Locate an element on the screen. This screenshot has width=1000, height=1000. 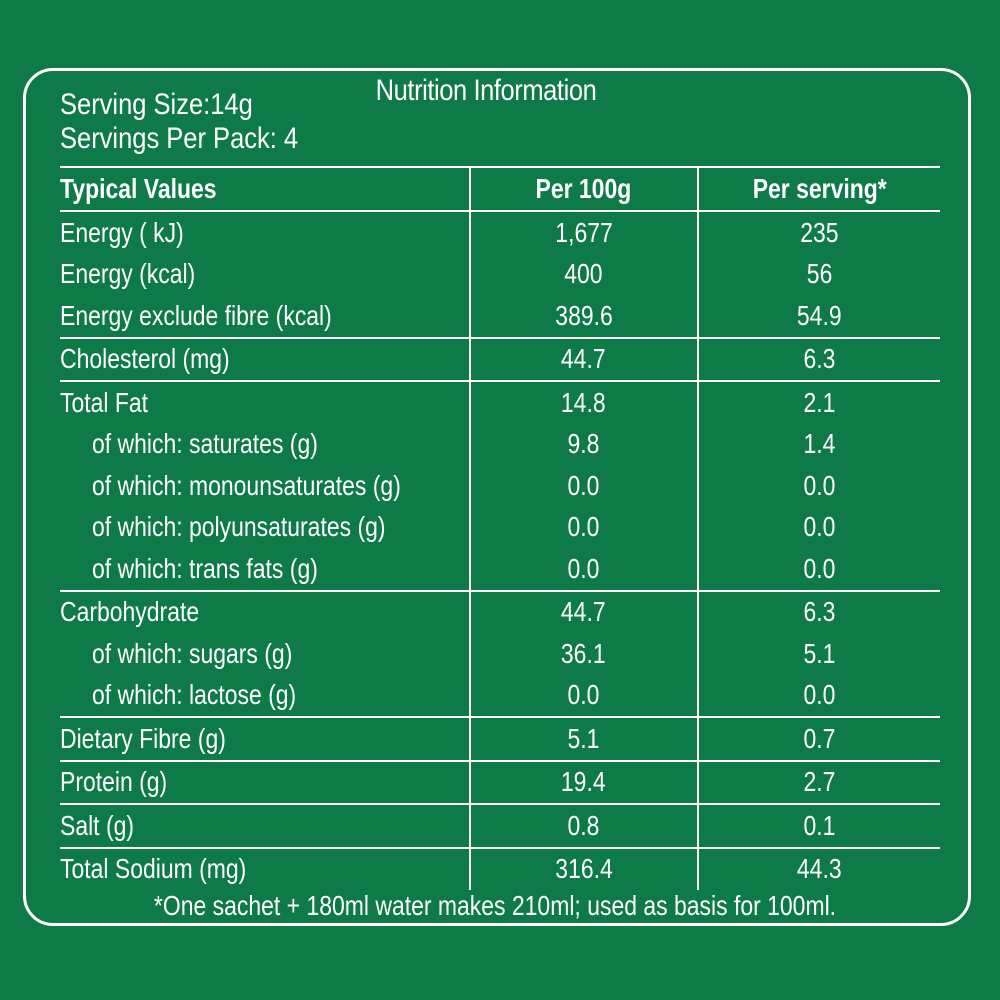
table-row: Energy ( kJ) 1,677 235 is located at coordinates (500, 232).